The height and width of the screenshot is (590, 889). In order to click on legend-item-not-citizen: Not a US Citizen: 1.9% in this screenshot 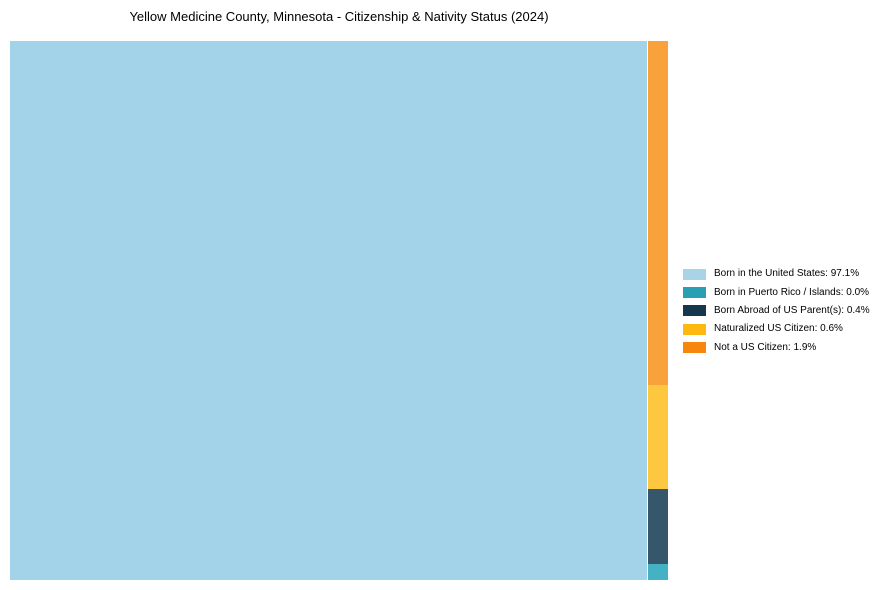, I will do `click(776, 348)`.